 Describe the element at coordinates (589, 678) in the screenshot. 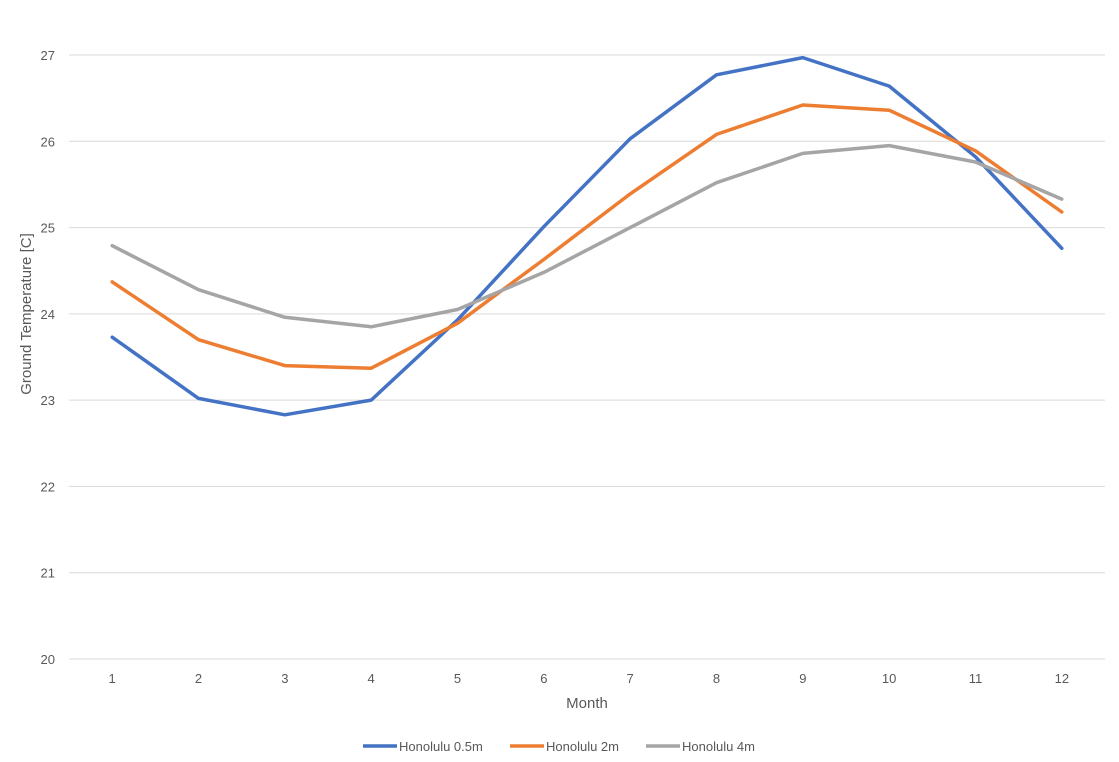

I see `x-axis-ticks: 1 2 3 4 5 6 7 8 9 10 11 12` at that location.